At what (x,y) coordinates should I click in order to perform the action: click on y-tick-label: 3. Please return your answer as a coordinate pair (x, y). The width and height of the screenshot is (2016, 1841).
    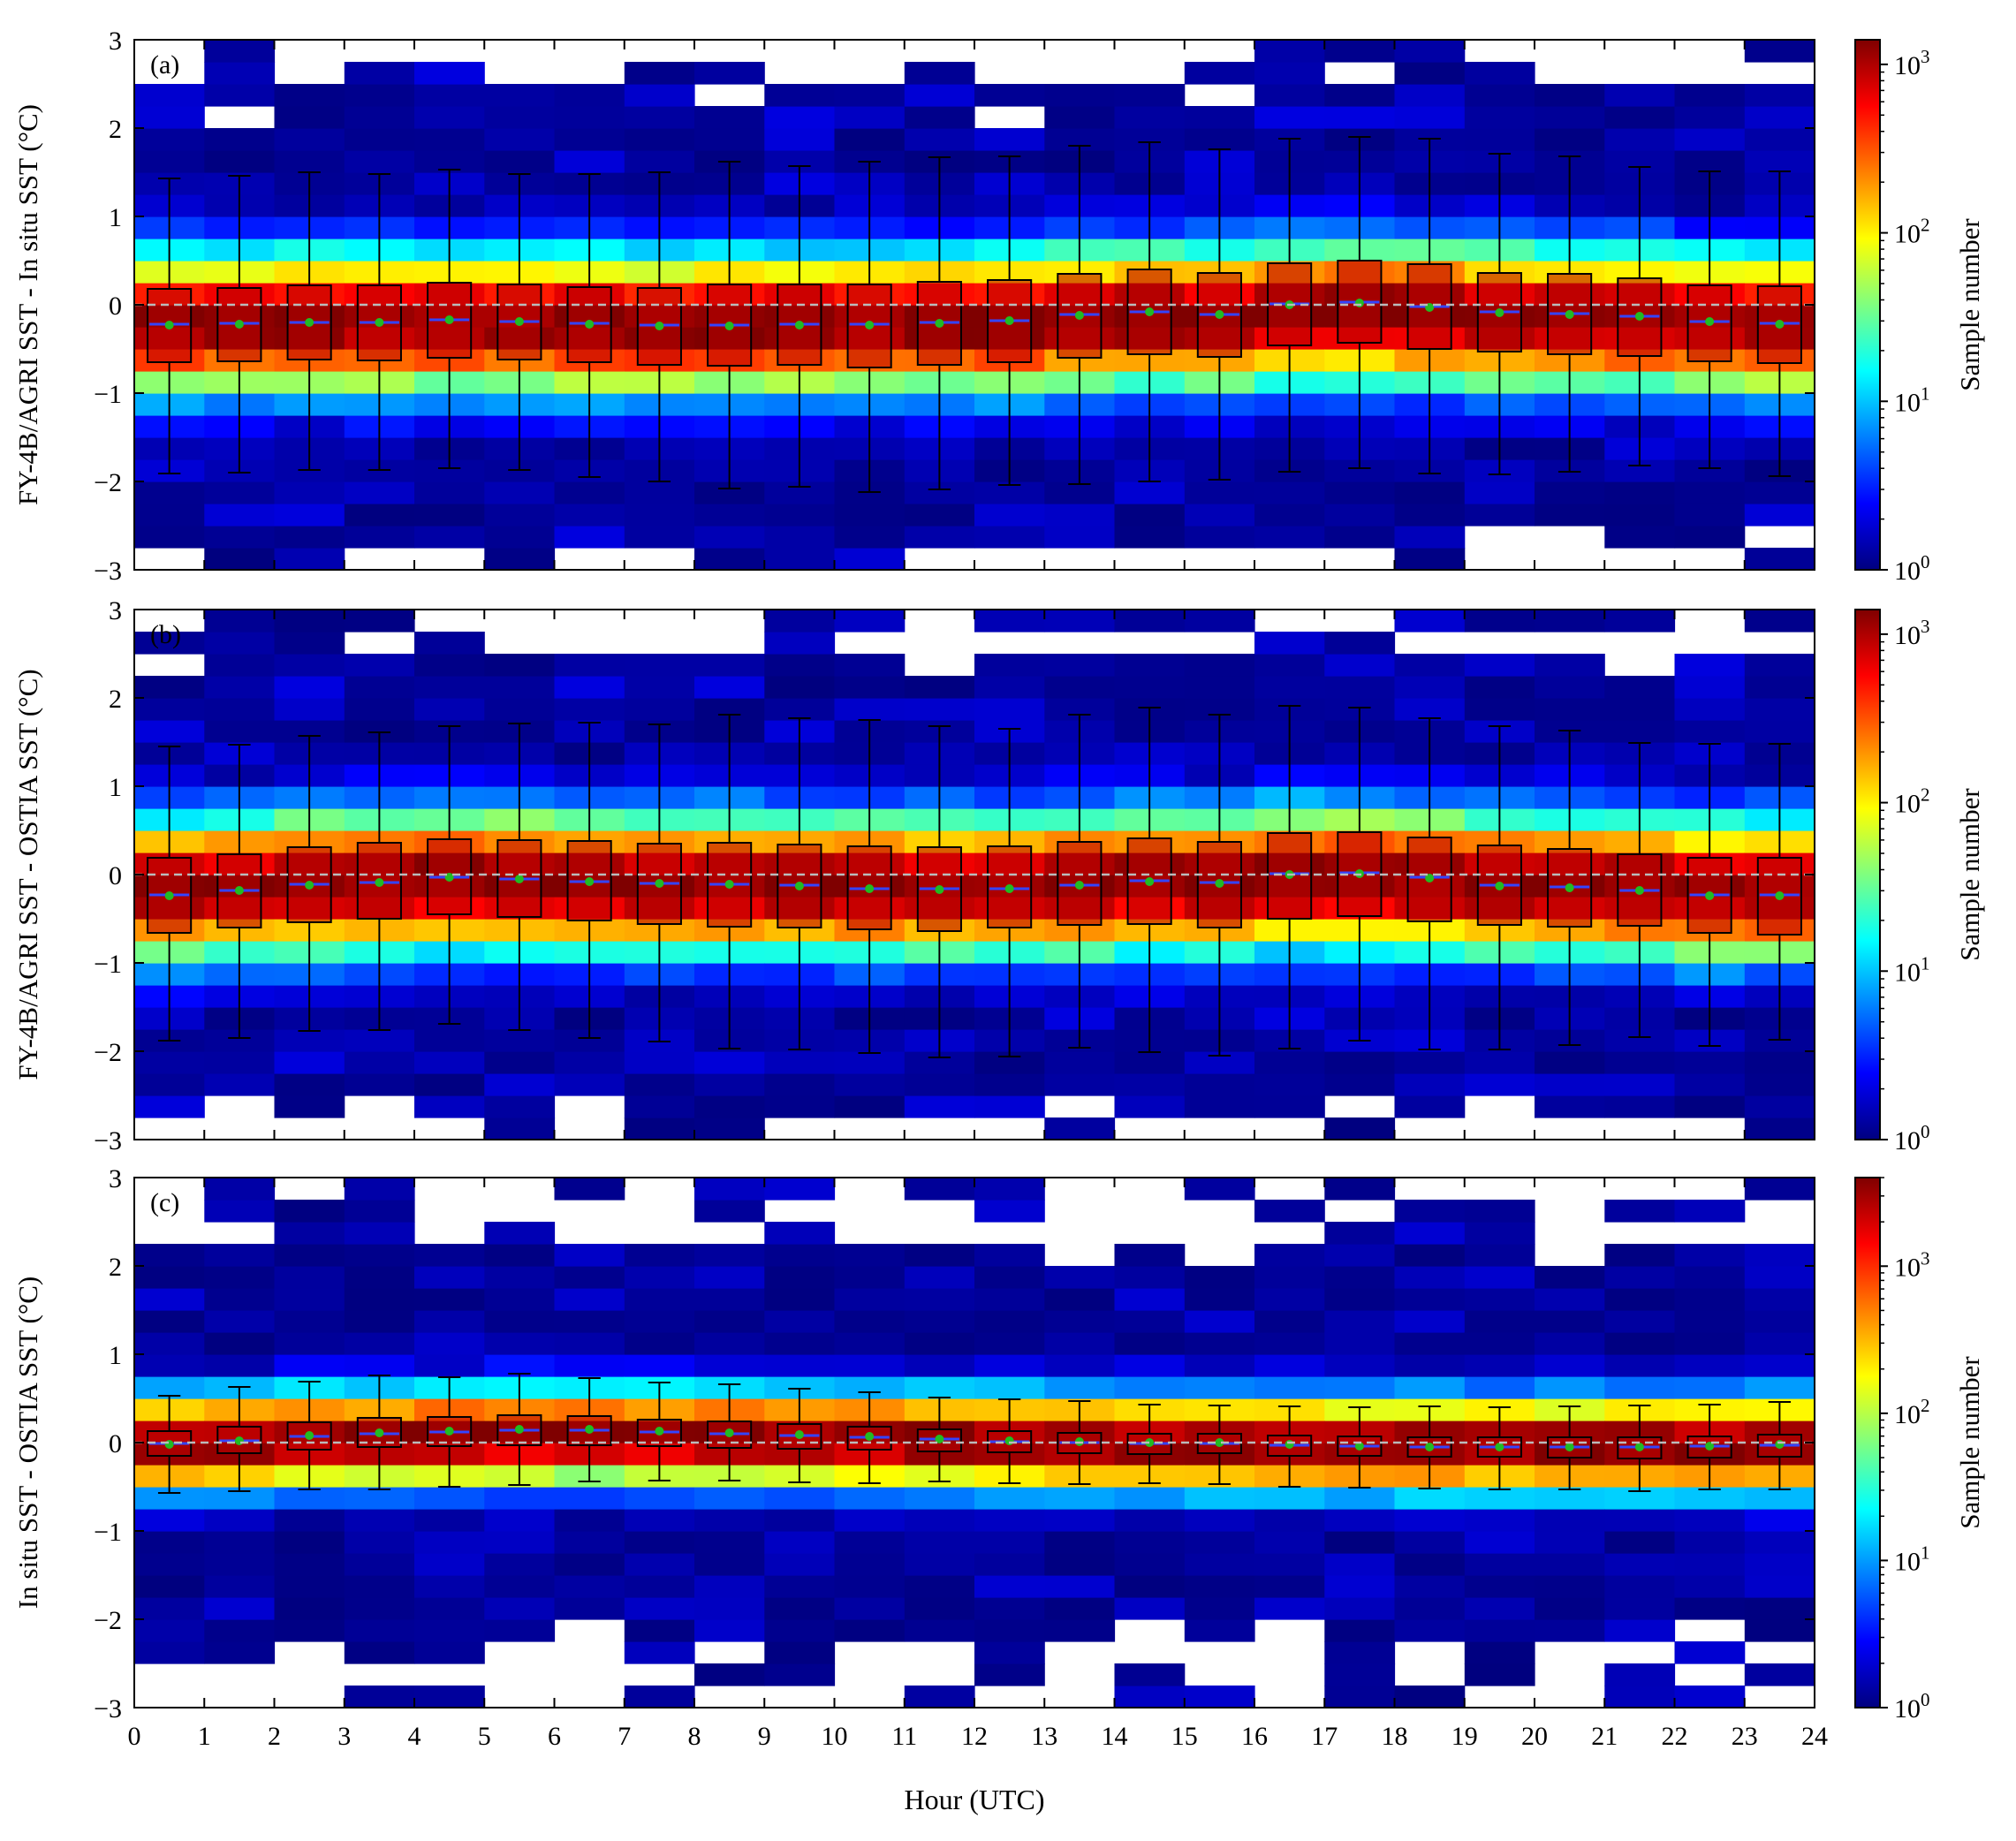
    Looking at the image, I should click on (116, 41).